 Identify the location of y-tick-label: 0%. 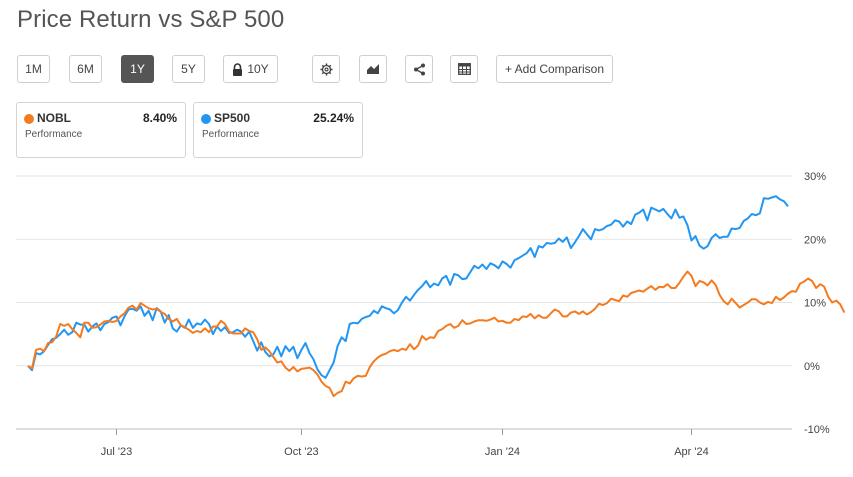
(812, 367).